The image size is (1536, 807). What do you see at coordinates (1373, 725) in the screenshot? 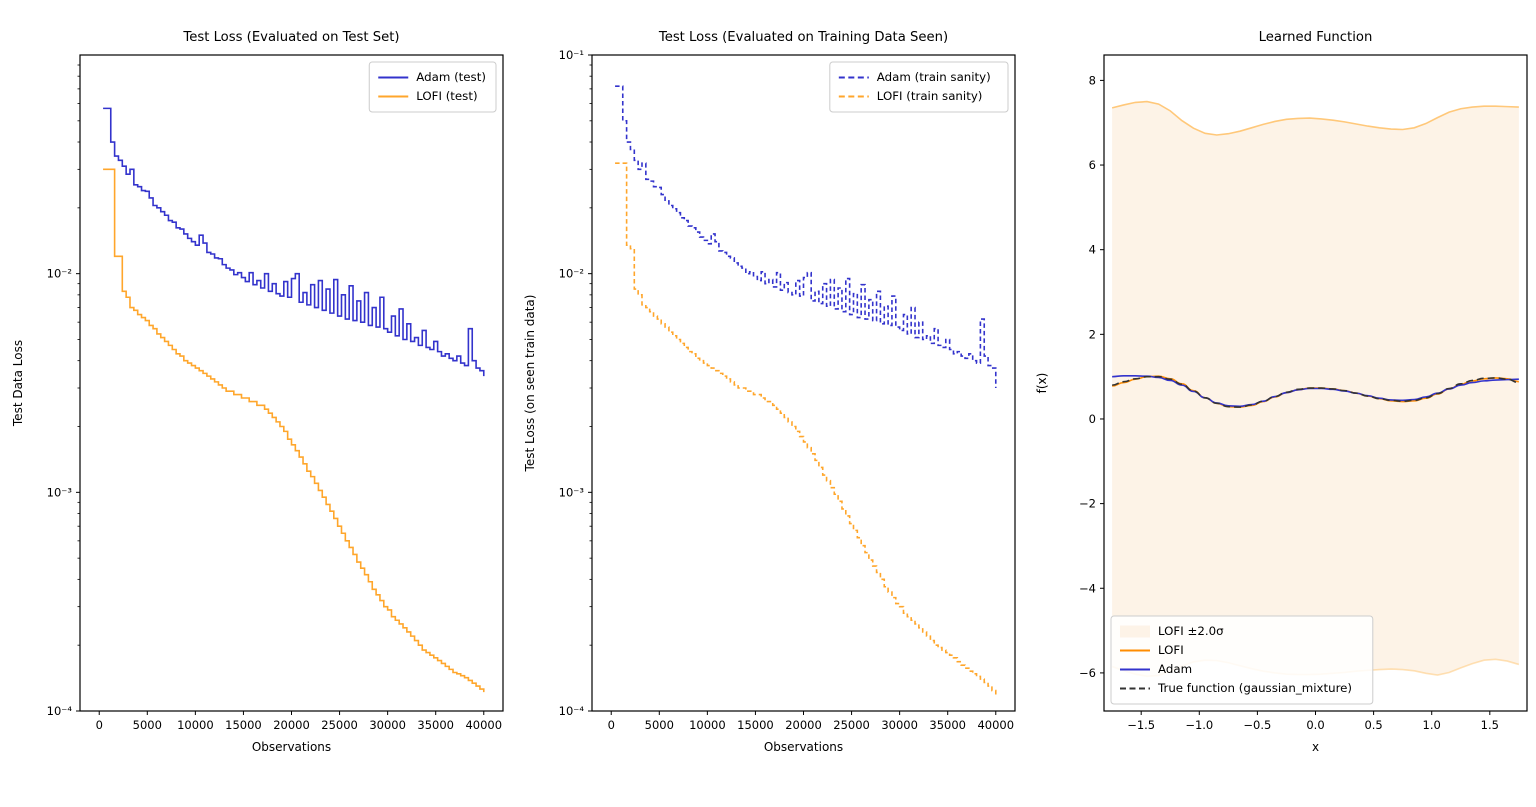
I see `x-tick-label: 0.5` at bounding box center [1373, 725].